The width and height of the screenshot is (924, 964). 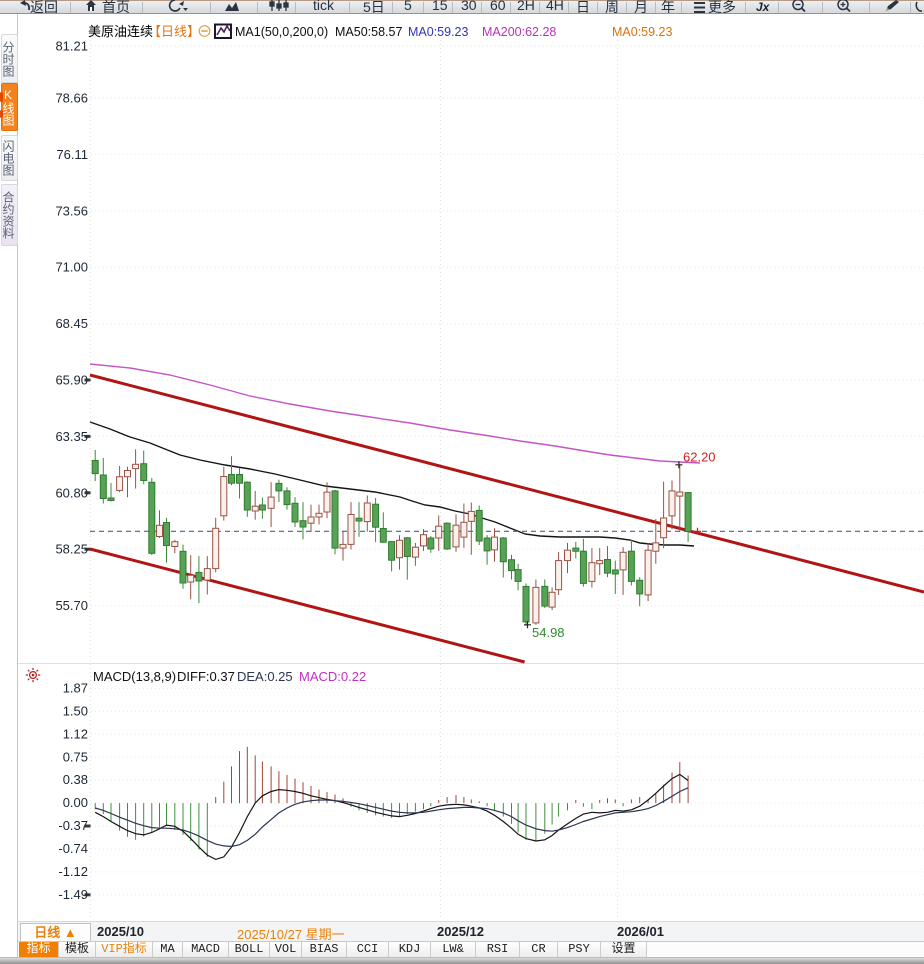 I want to click on svg-text: DEA:0.25, so click(x=265, y=676).